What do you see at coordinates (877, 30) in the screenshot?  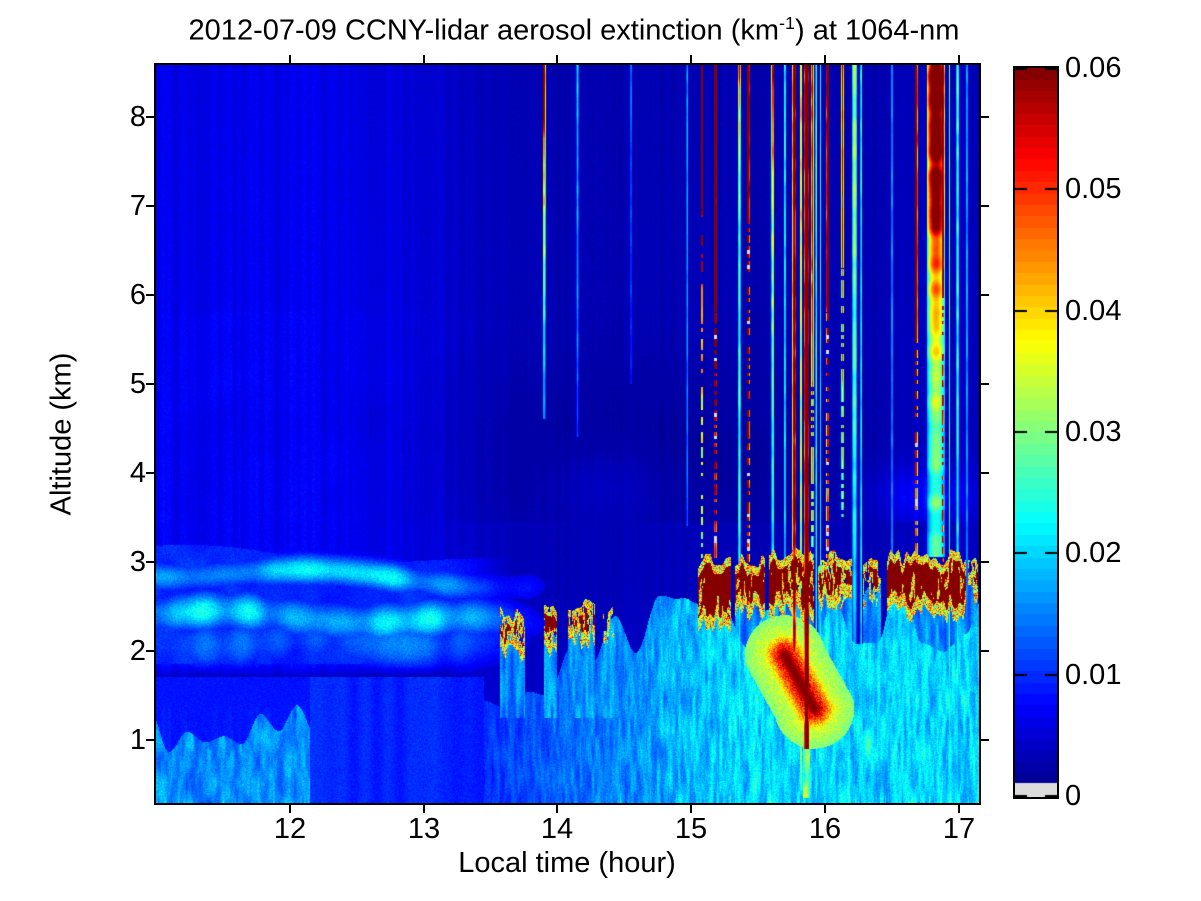 I see `chart-title-post: ) at 1064-nm` at bounding box center [877, 30].